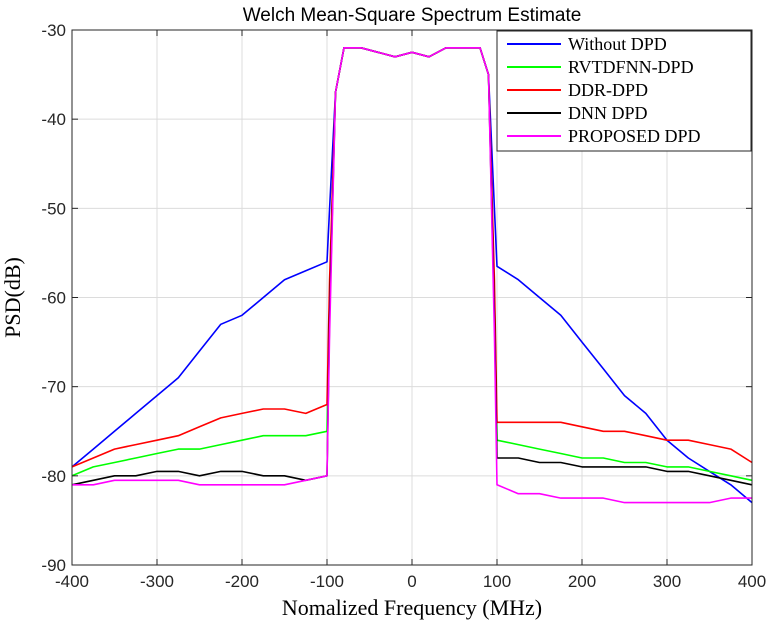  What do you see at coordinates (608, 113) in the screenshot?
I see `legend-label: DNN DPD` at bounding box center [608, 113].